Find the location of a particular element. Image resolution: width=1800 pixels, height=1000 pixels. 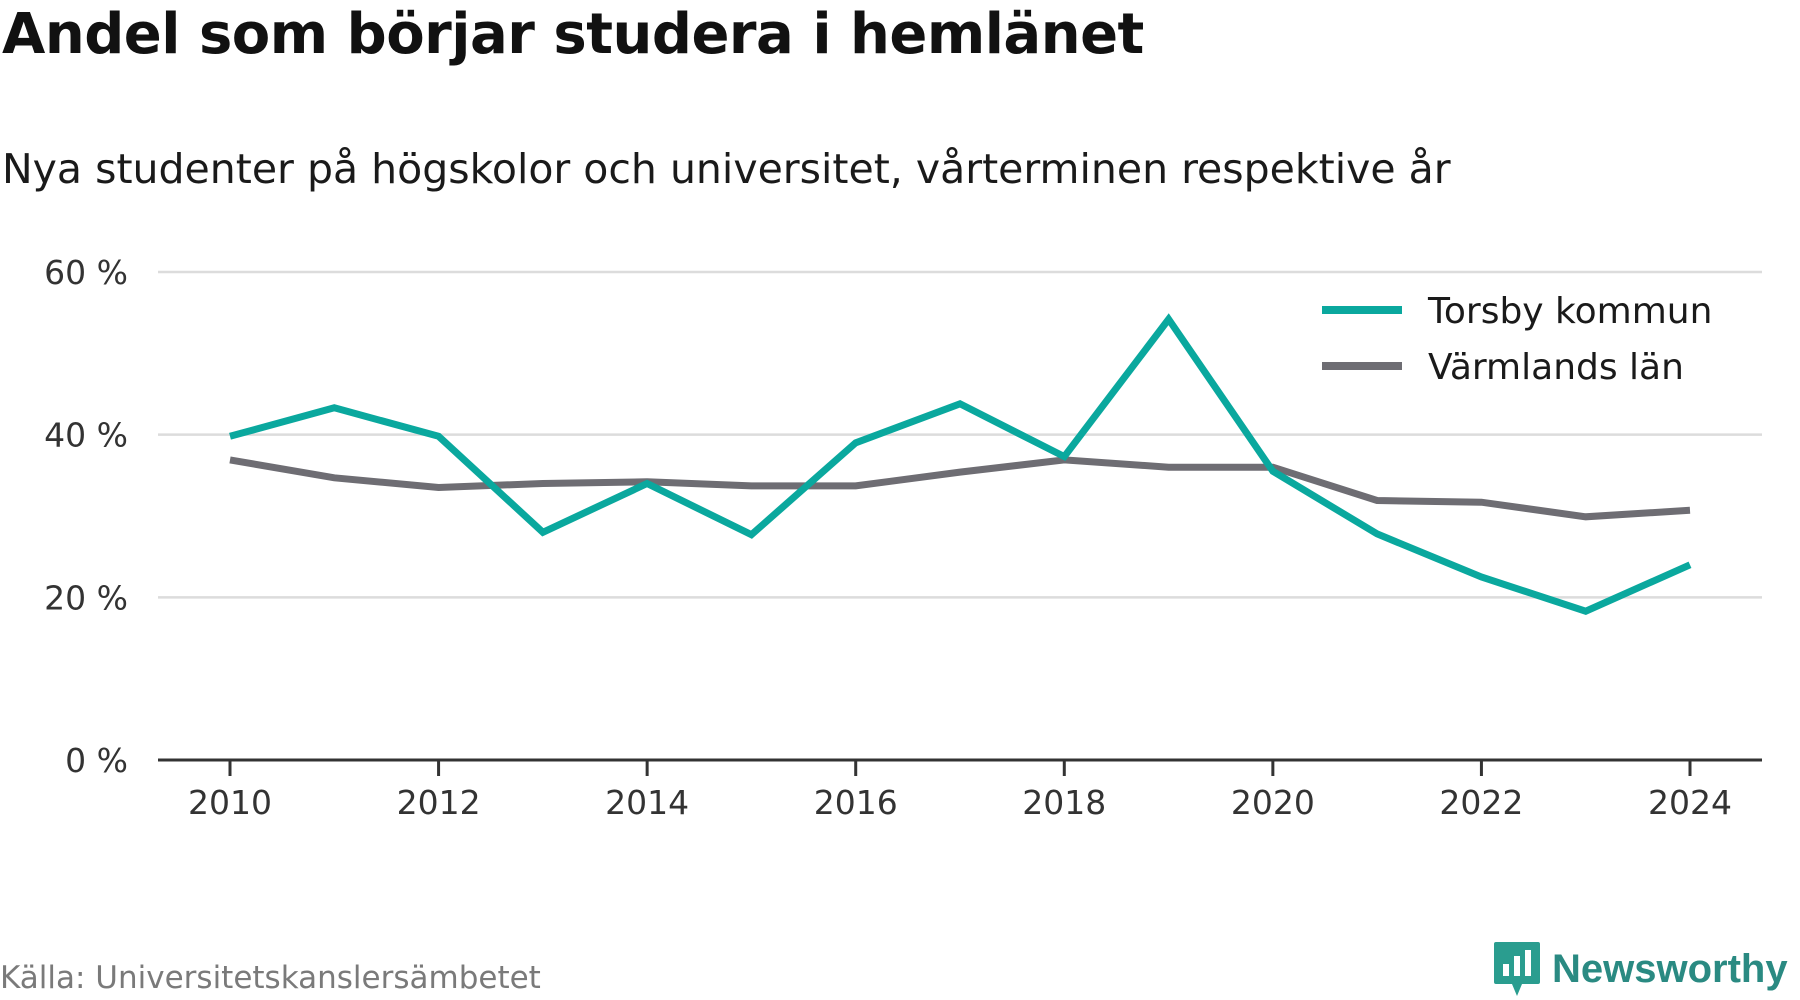

brand-logo: Newsworthy is located at coordinates (1640, 969).